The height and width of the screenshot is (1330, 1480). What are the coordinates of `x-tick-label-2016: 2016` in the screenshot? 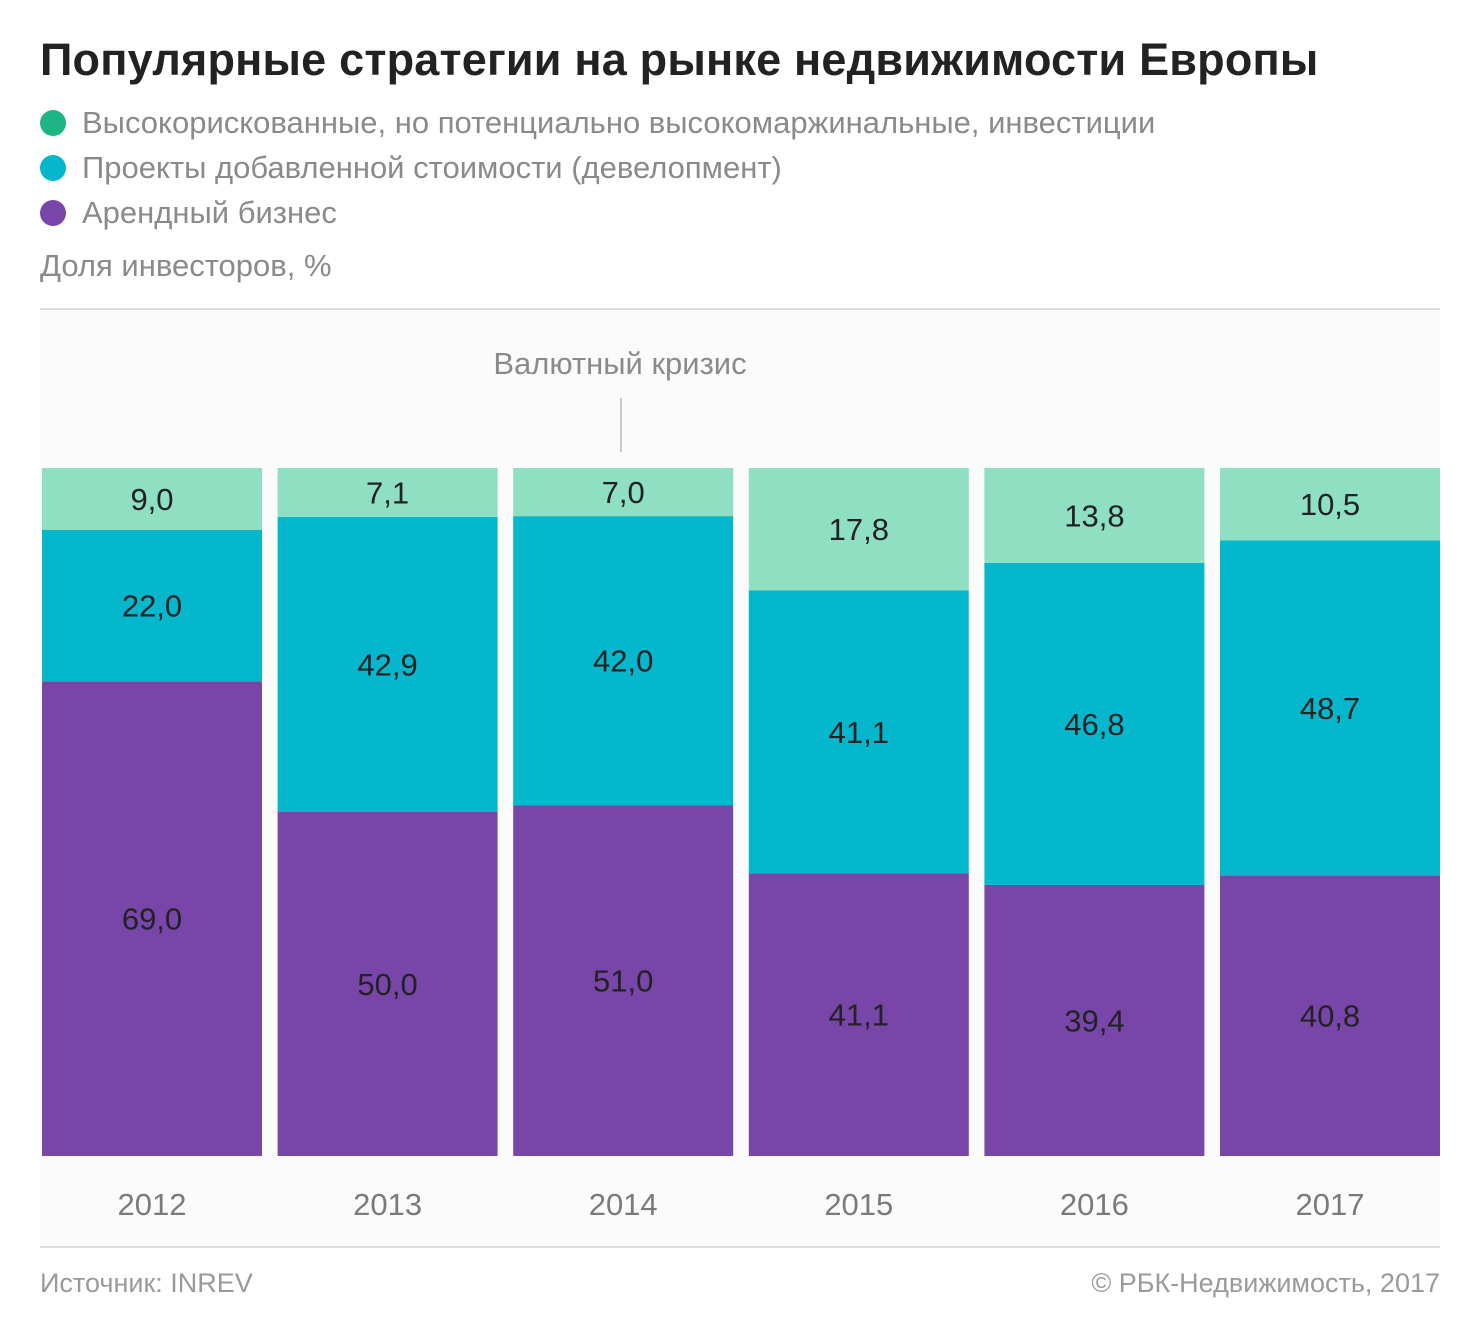 It's located at (1094, 1204).